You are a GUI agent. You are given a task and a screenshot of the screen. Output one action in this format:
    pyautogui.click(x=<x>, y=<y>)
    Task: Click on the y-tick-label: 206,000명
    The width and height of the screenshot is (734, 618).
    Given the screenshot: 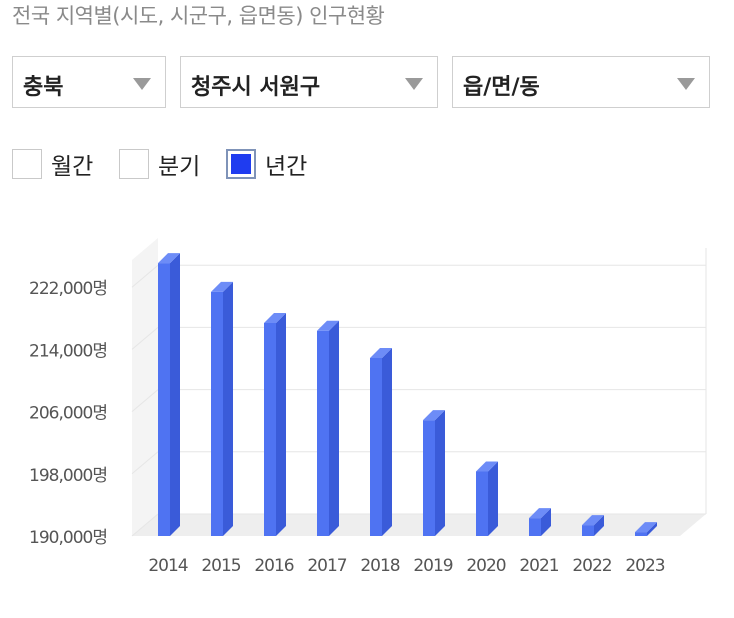 What is the action you would take?
    pyautogui.click(x=68, y=414)
    